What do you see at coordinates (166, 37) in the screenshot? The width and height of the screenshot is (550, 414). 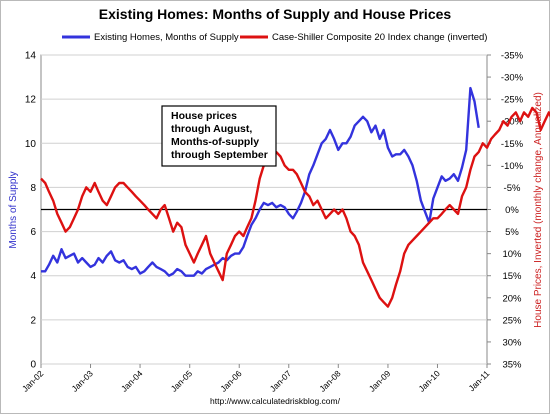 I see `legend-label-supply: Existing Homes, Months of Supply` at bounding box center [166, 37].